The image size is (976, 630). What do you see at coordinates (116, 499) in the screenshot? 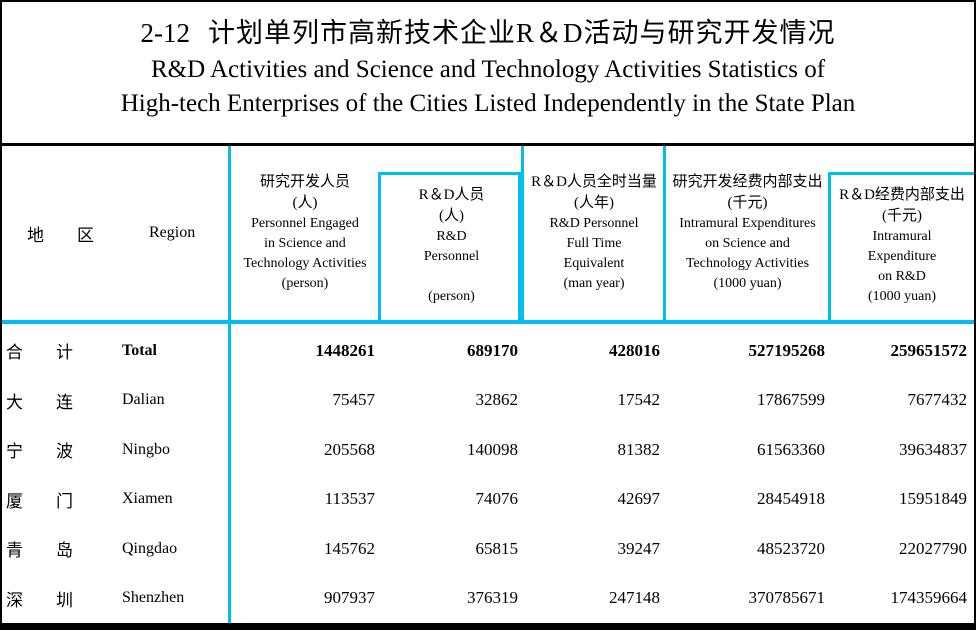
I see `region-cell: 厦 门 Xiamen` at bounding box center [116, 499].